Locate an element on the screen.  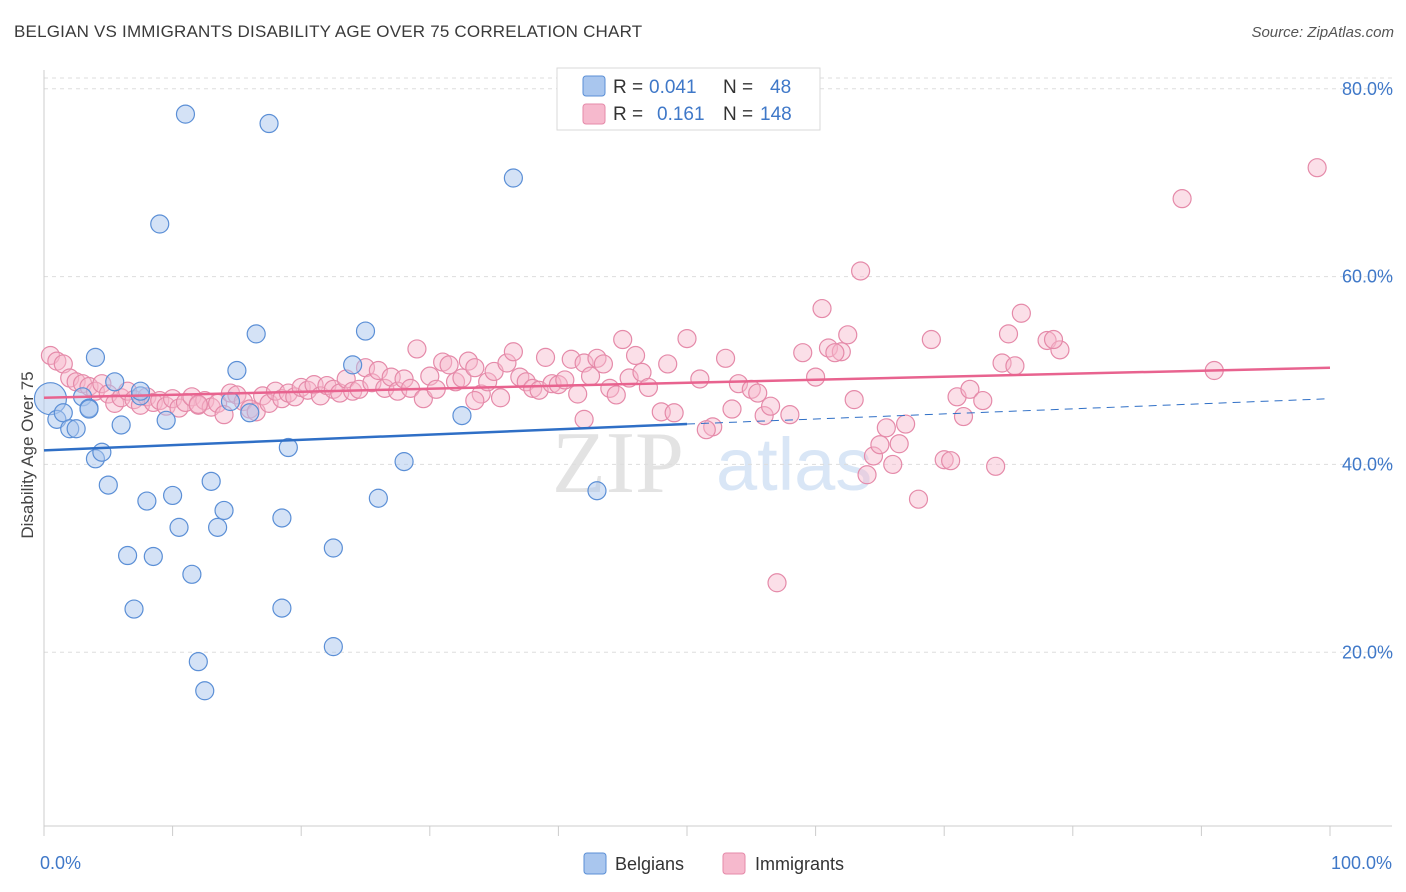
trend-lines is located at coordinates (687, 409).